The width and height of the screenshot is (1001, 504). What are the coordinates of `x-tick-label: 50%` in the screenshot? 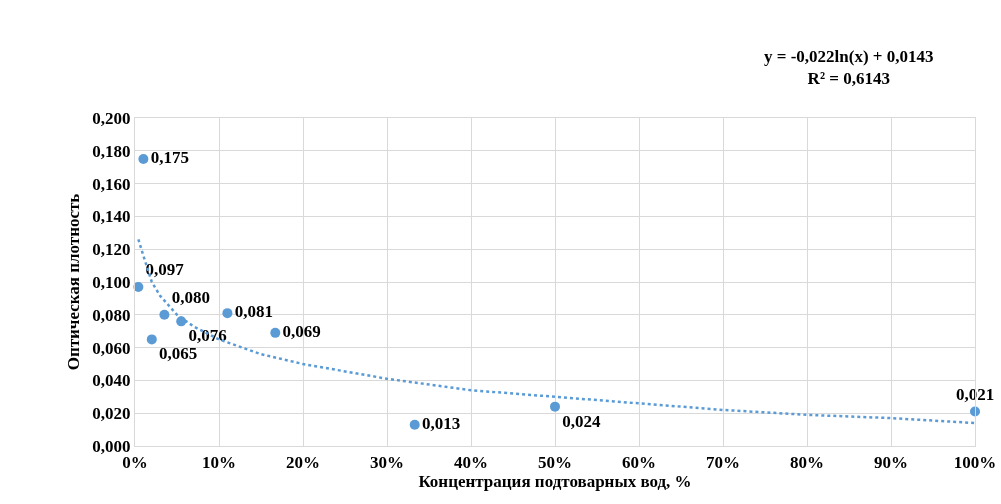 It's located at (555, 462).